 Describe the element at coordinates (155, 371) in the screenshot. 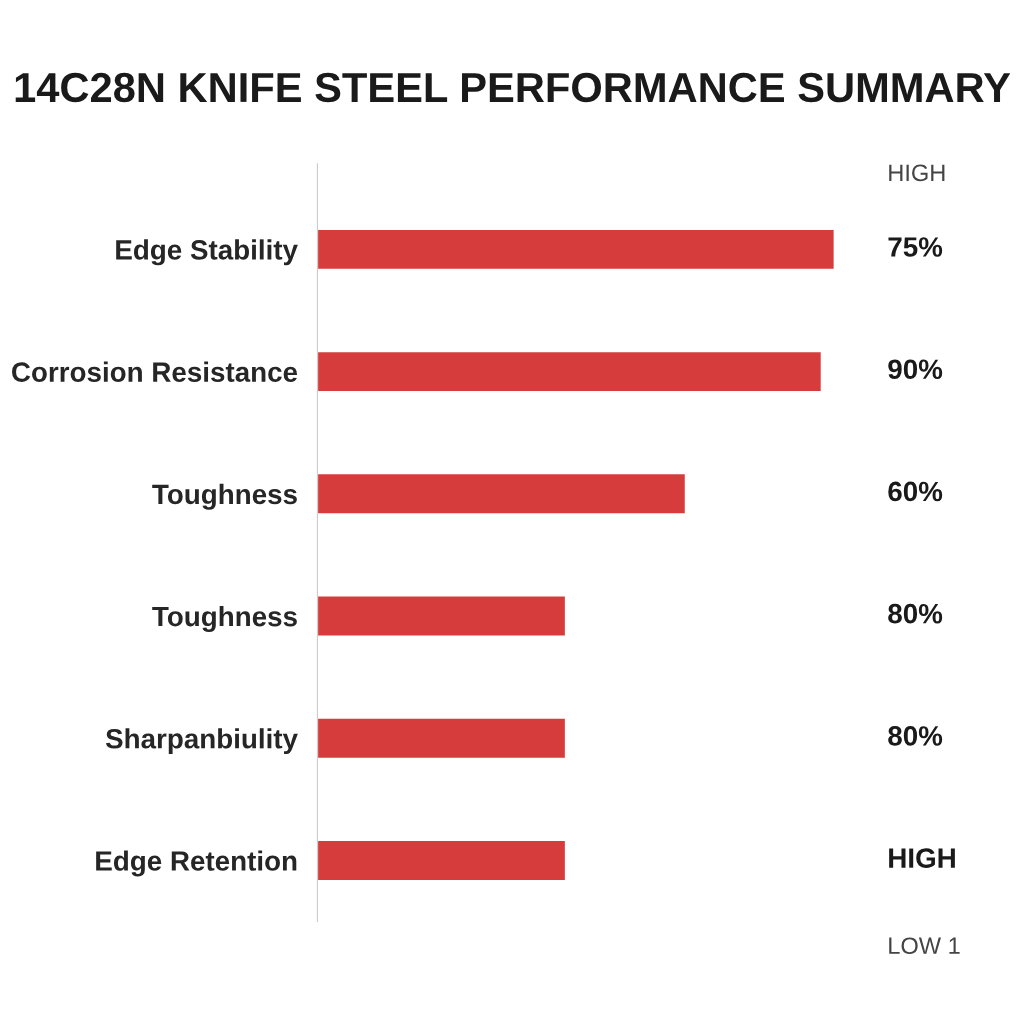

I see `y-tick-label: Corrosion Resistance` at that location.